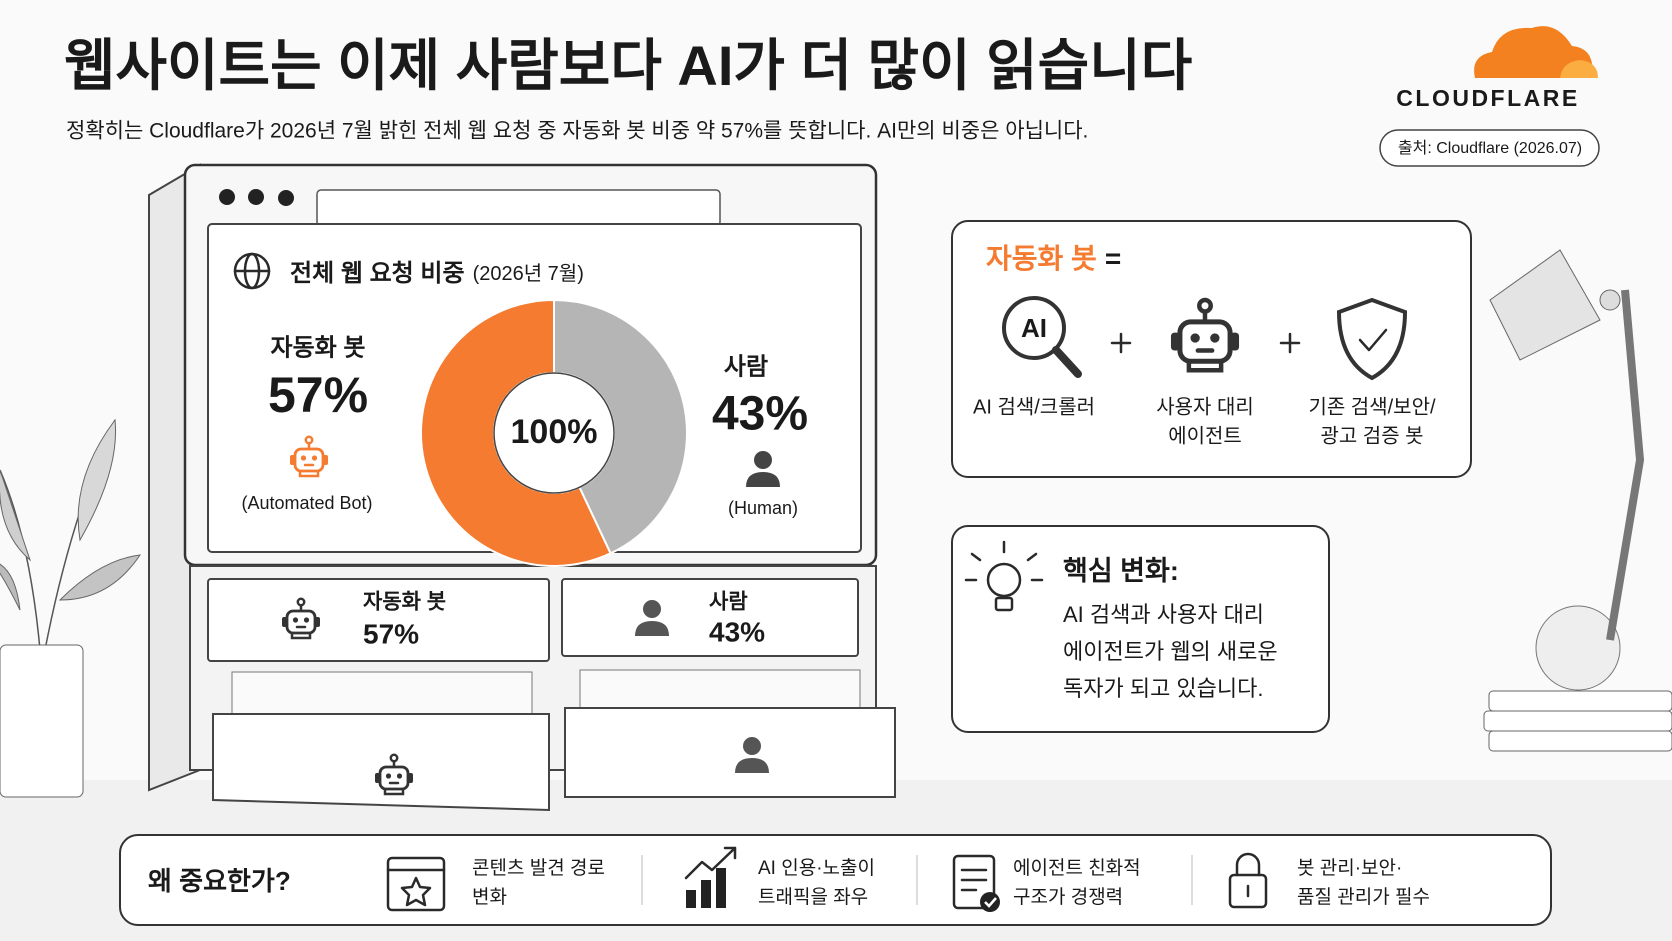 Image resolution: width=1672 pixels, height=941 pixels. Describe the element at coordinates (1487, 98) in the screenshot. I see `logo-text: CLOUDFLARE` at that location.